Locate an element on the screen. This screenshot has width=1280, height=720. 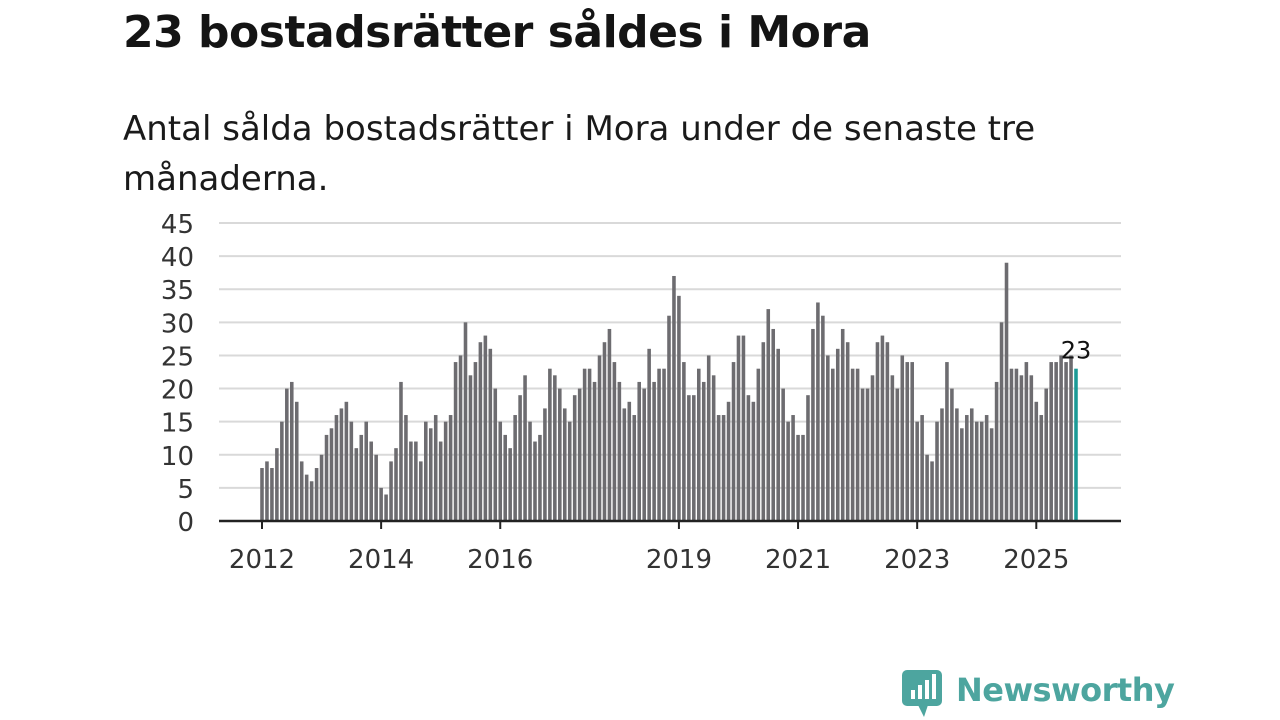
y-tick-label: 30 is located at coordinates (177, 324).